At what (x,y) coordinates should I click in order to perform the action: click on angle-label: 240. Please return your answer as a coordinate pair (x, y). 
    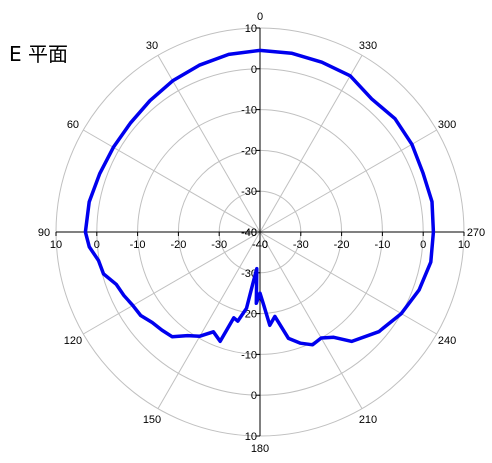
    Looking at the image, I should click on (447, 341).